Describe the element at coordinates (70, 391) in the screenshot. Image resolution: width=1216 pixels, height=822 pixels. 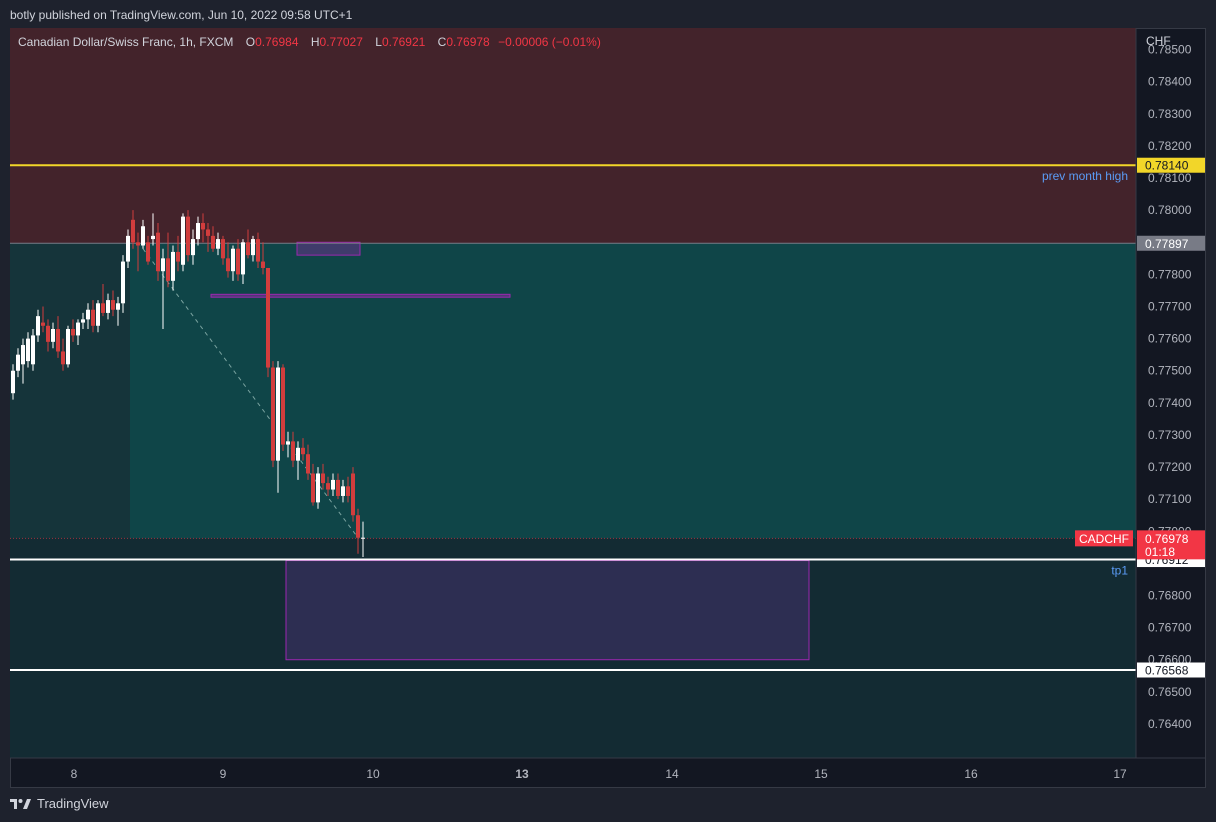
I see `left-zone` at that location.